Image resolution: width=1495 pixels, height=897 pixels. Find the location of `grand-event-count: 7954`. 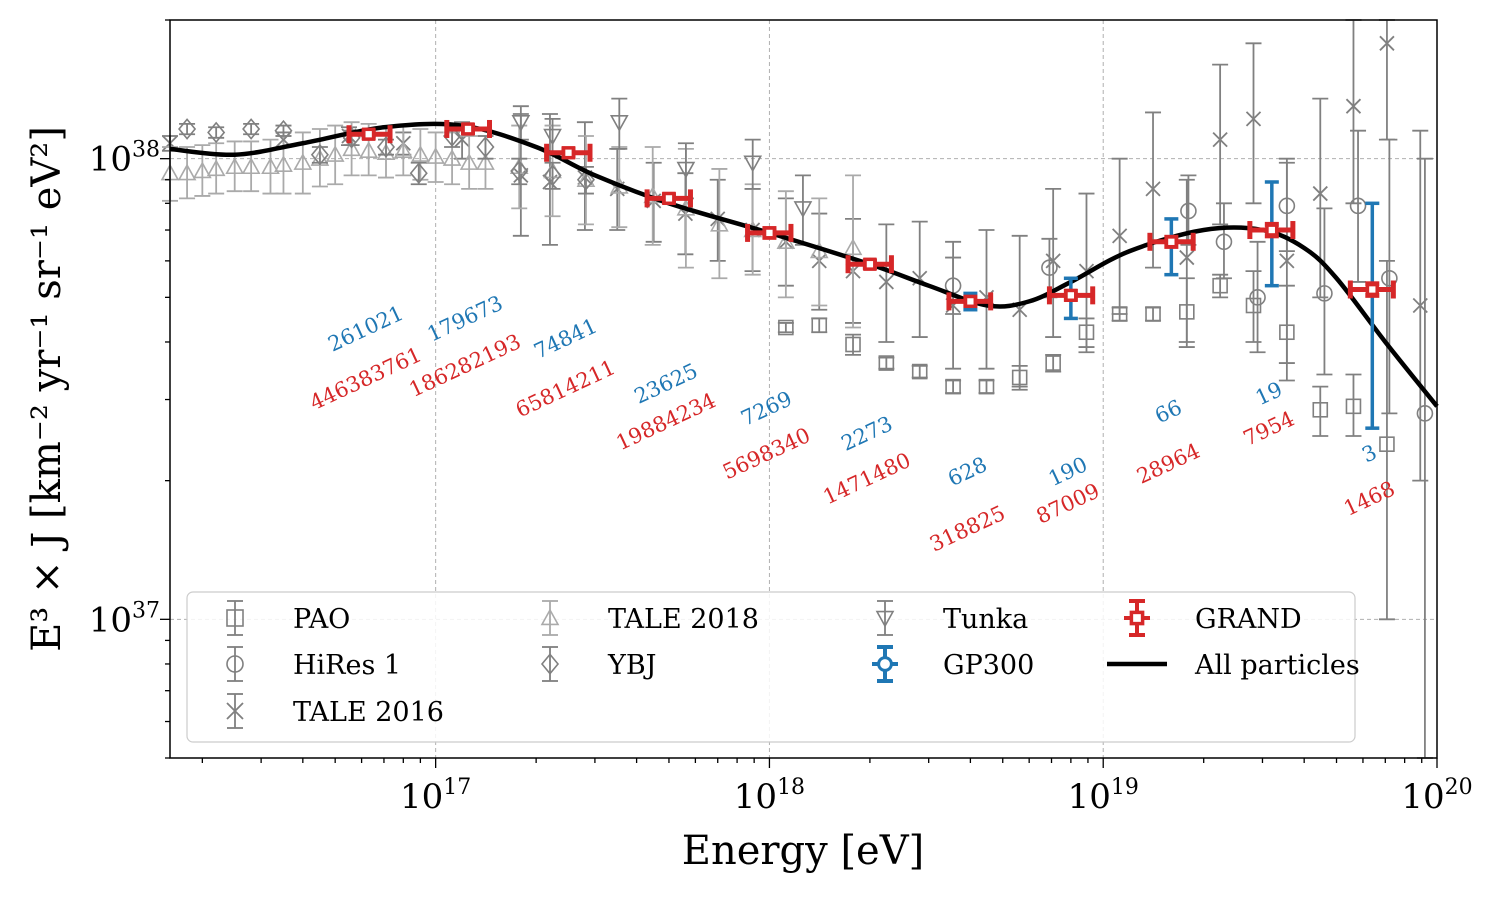

grand-event-count: 7954 is located at coordinates (1269, 428).